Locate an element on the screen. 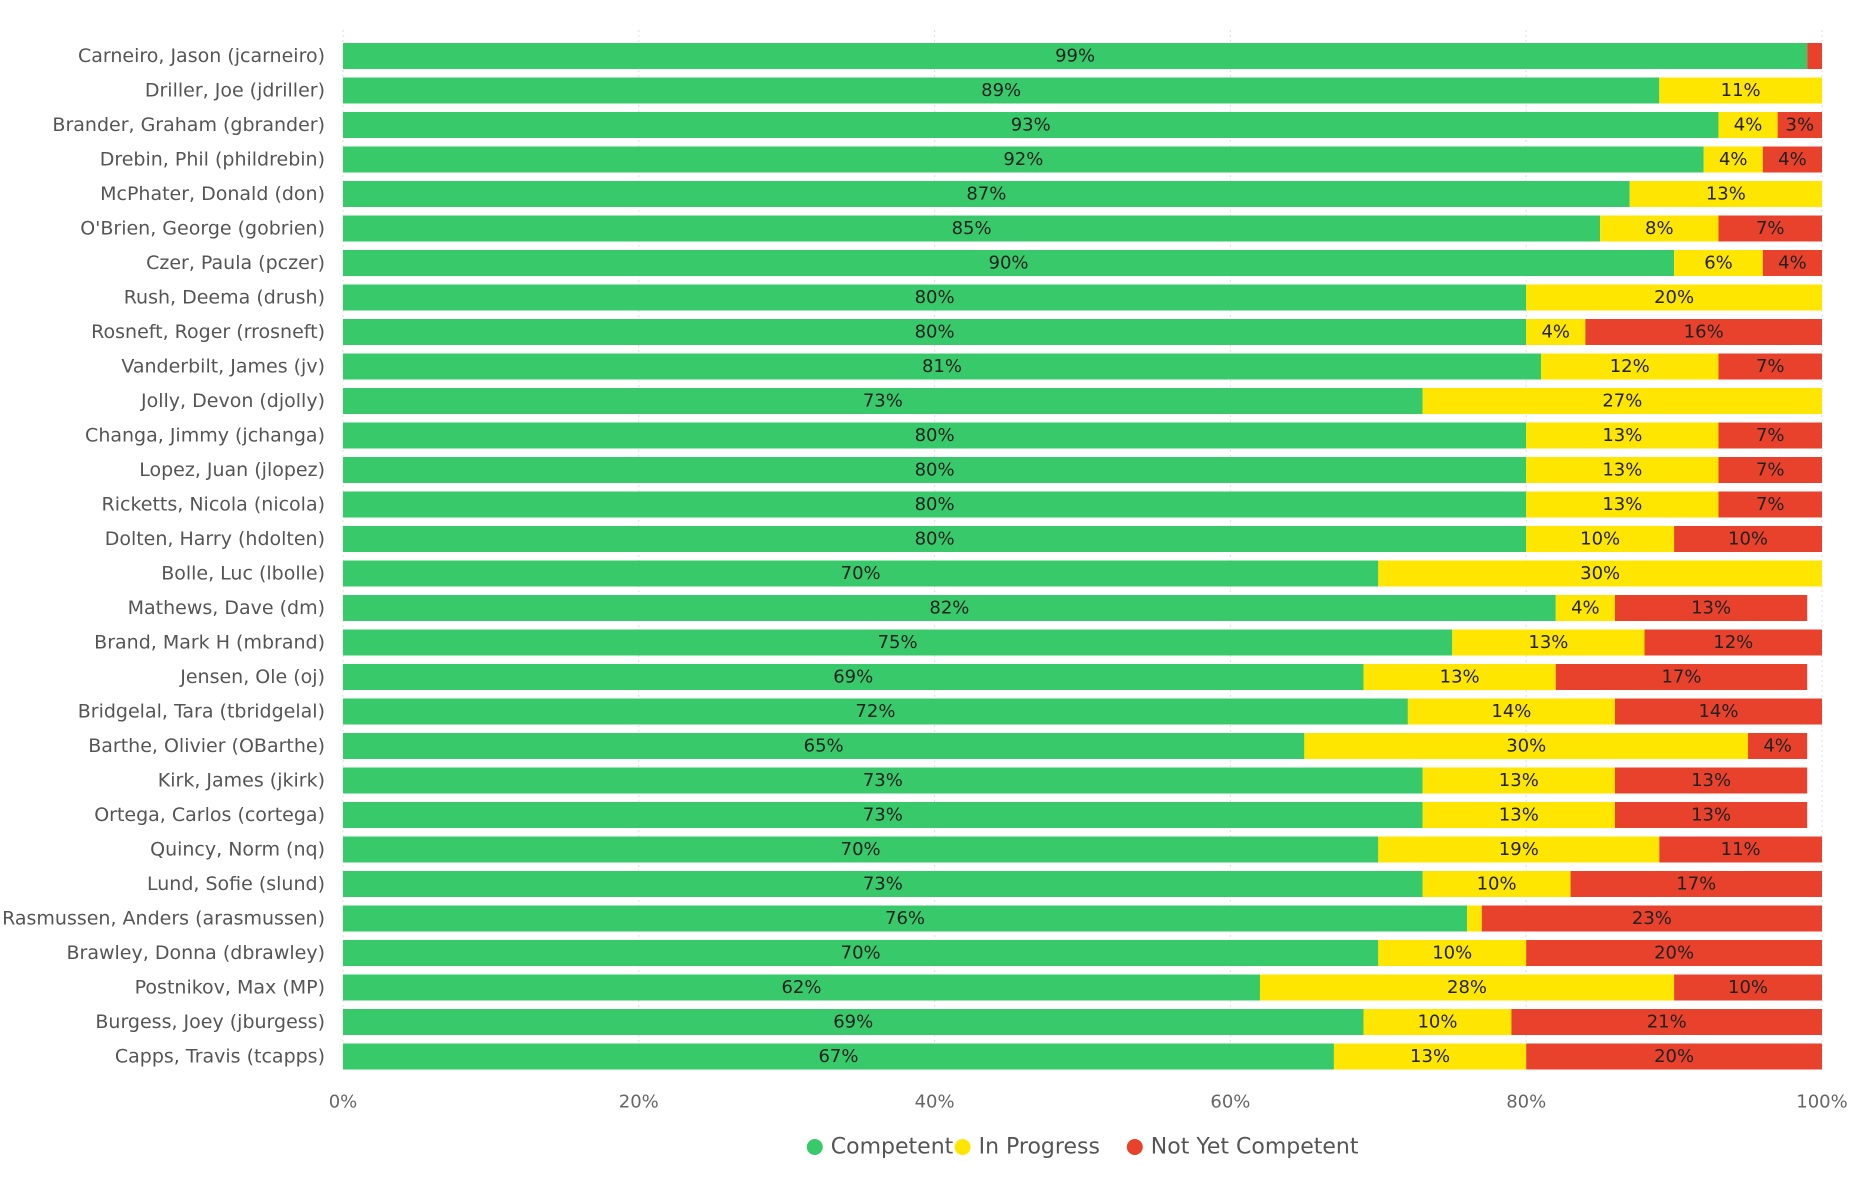  category-label: McPhater, Donald (don) is located at coordinates (212, 194).